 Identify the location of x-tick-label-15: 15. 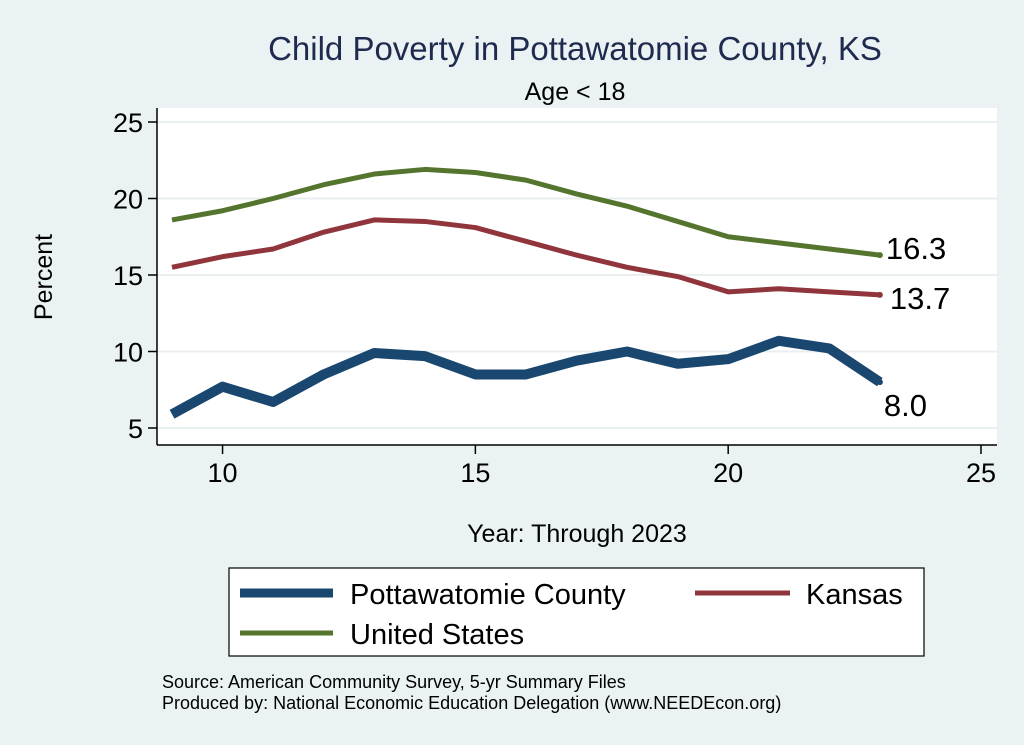
(475, 473).